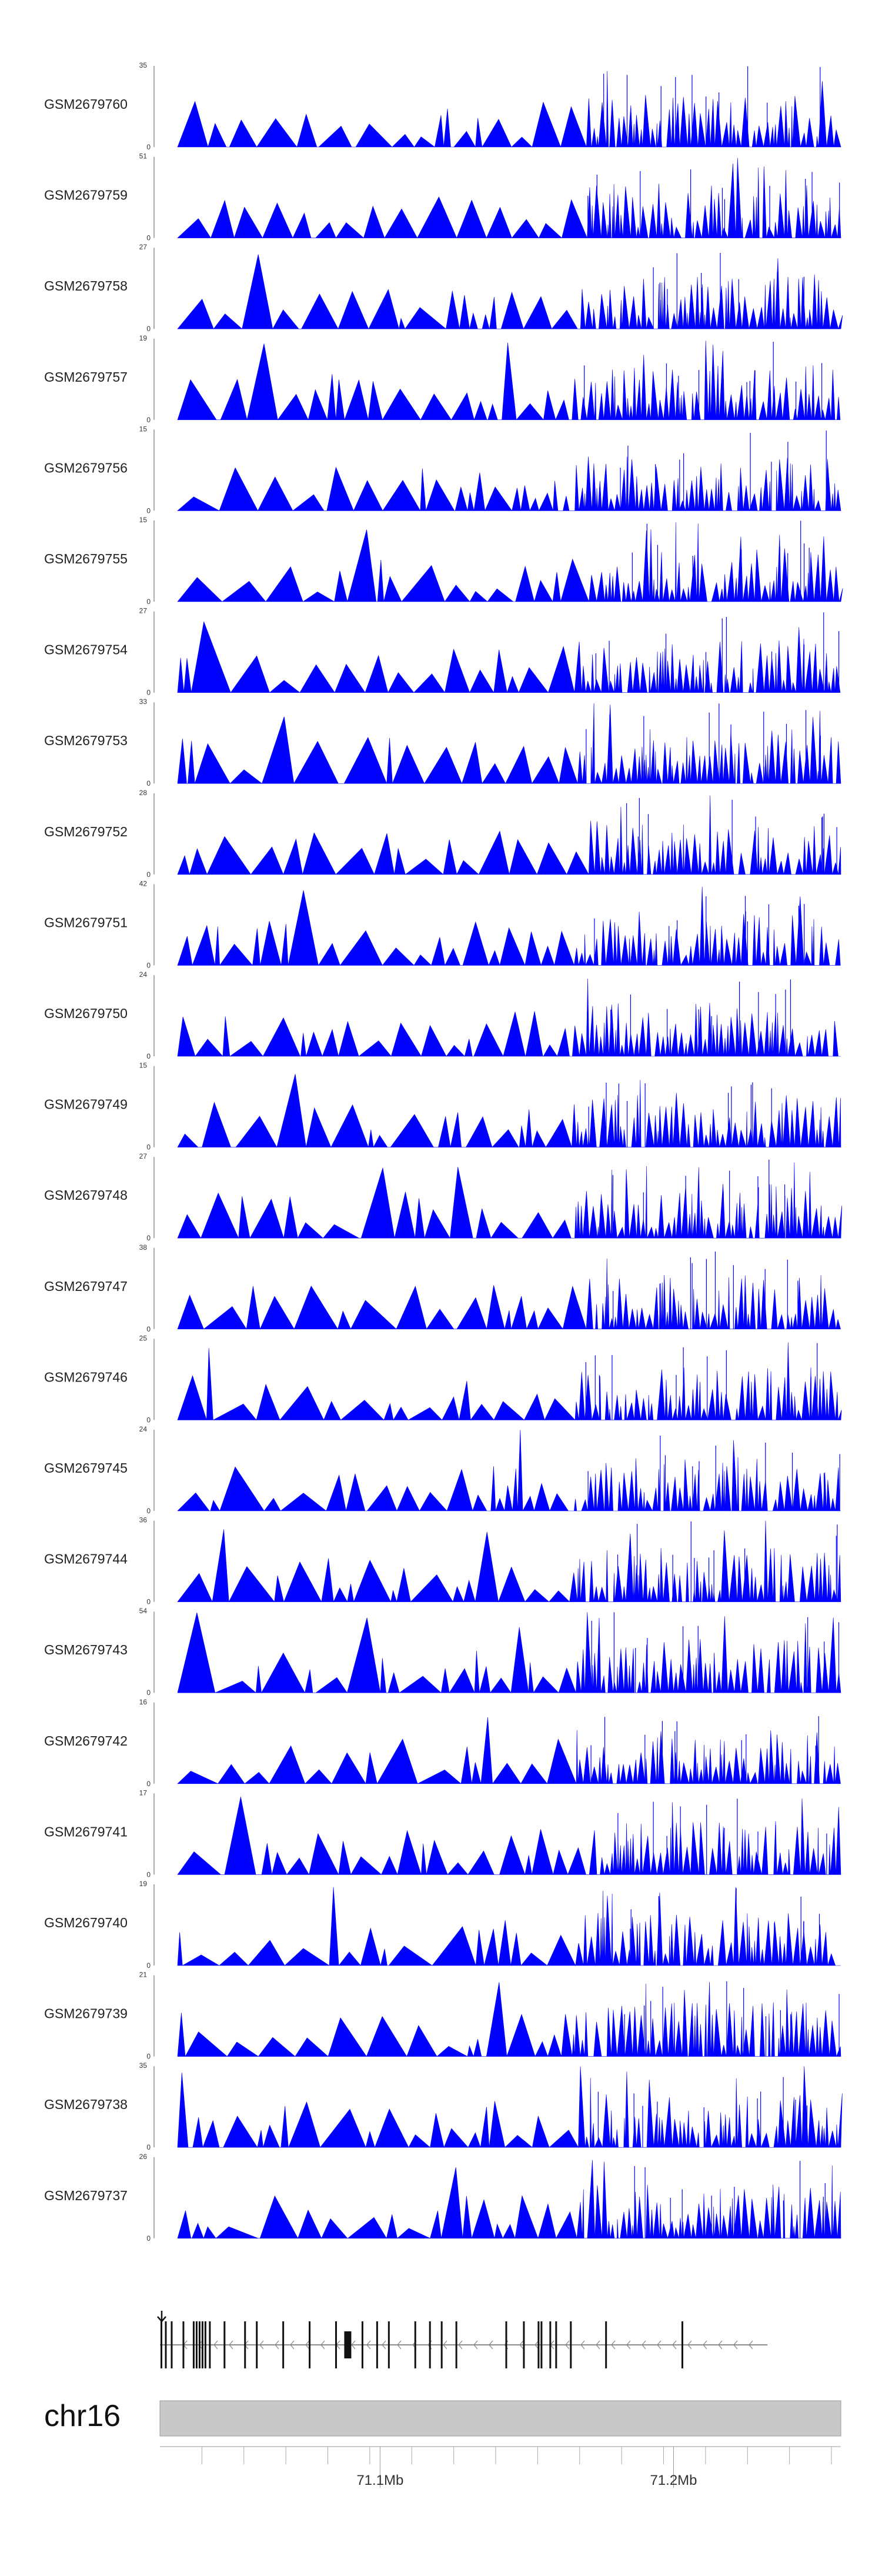 The width and height of the screenshot is (882, 2576). I want to click on track-GSM2679744: GSM2679744 36 0, so click(442, 1561).